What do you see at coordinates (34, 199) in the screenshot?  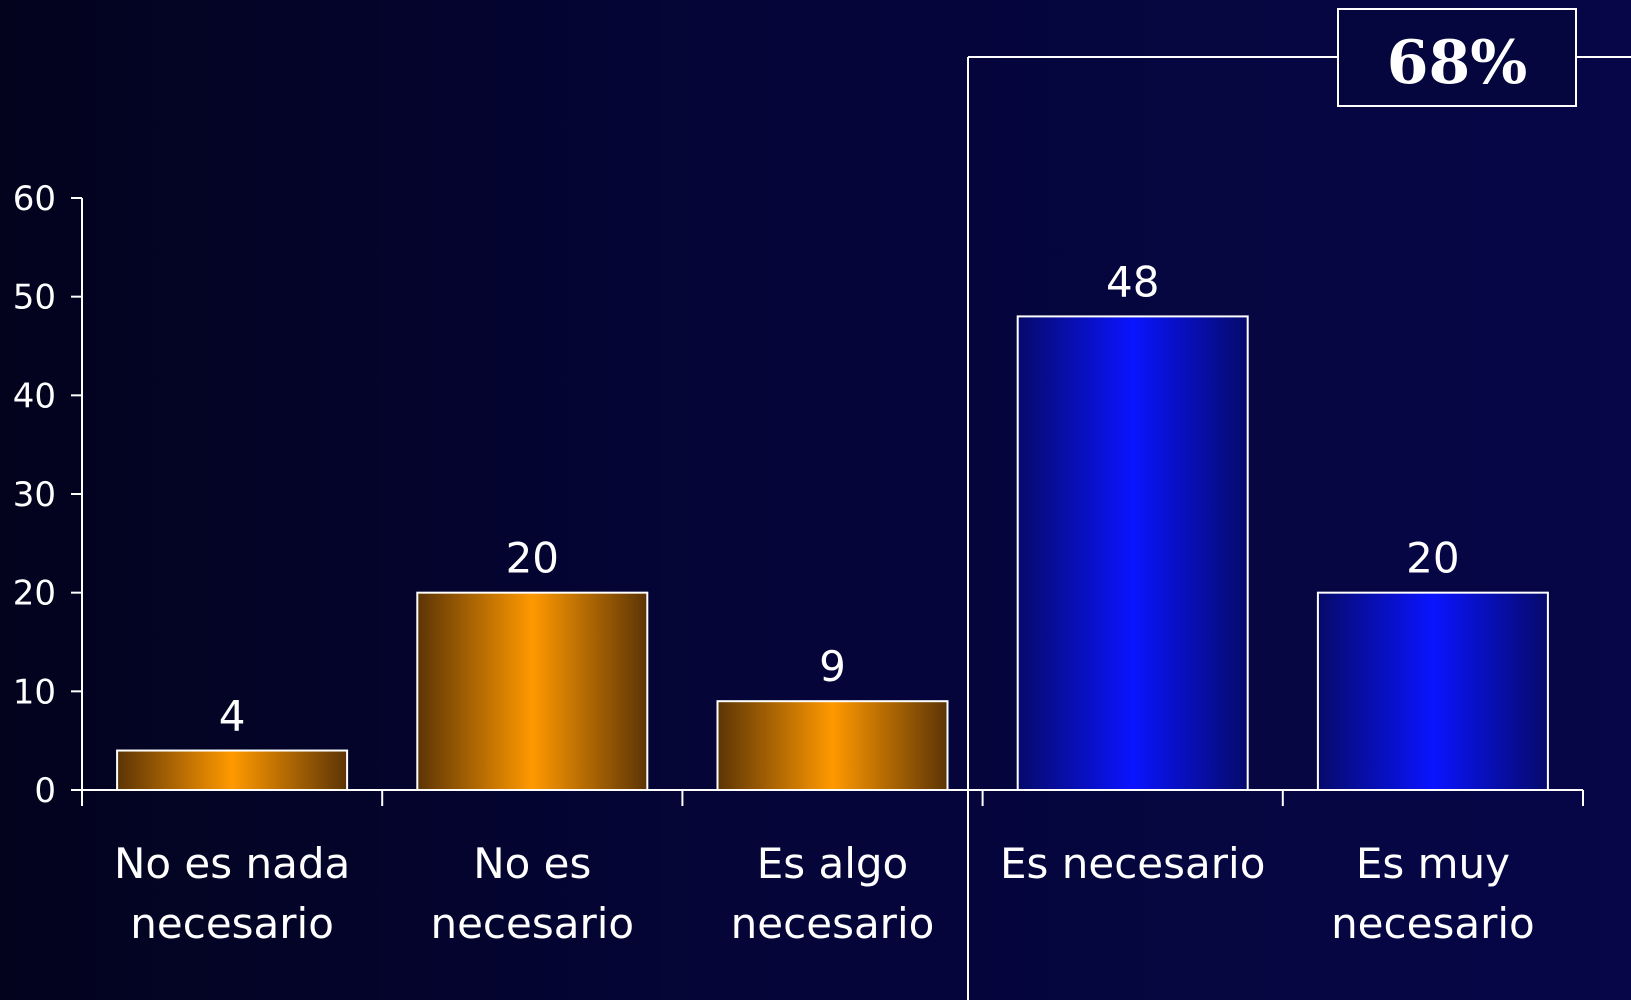 I see `y-tick-label: 60` at bounding box center [34, 199].